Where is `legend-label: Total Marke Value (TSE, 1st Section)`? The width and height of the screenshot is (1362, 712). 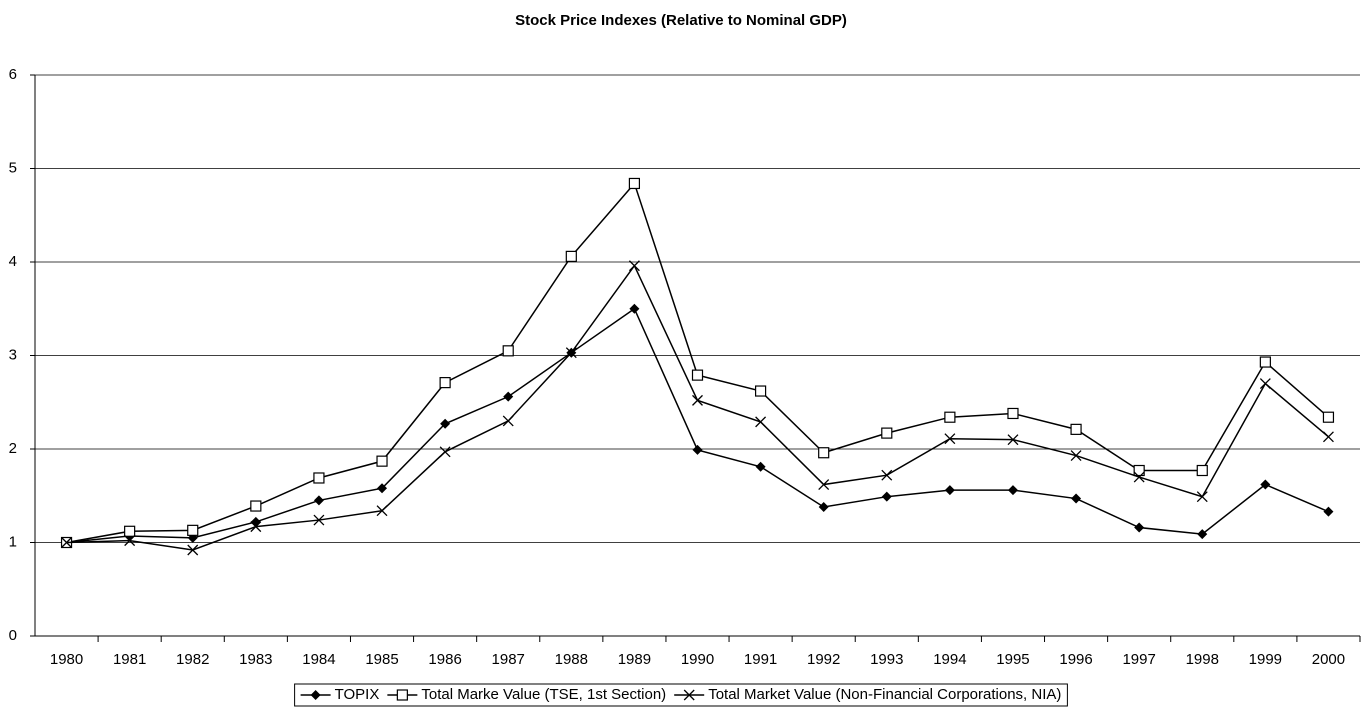 legend-label: Total Marke Value (TSE, 1st Section) is located at coordinates (543, 694).